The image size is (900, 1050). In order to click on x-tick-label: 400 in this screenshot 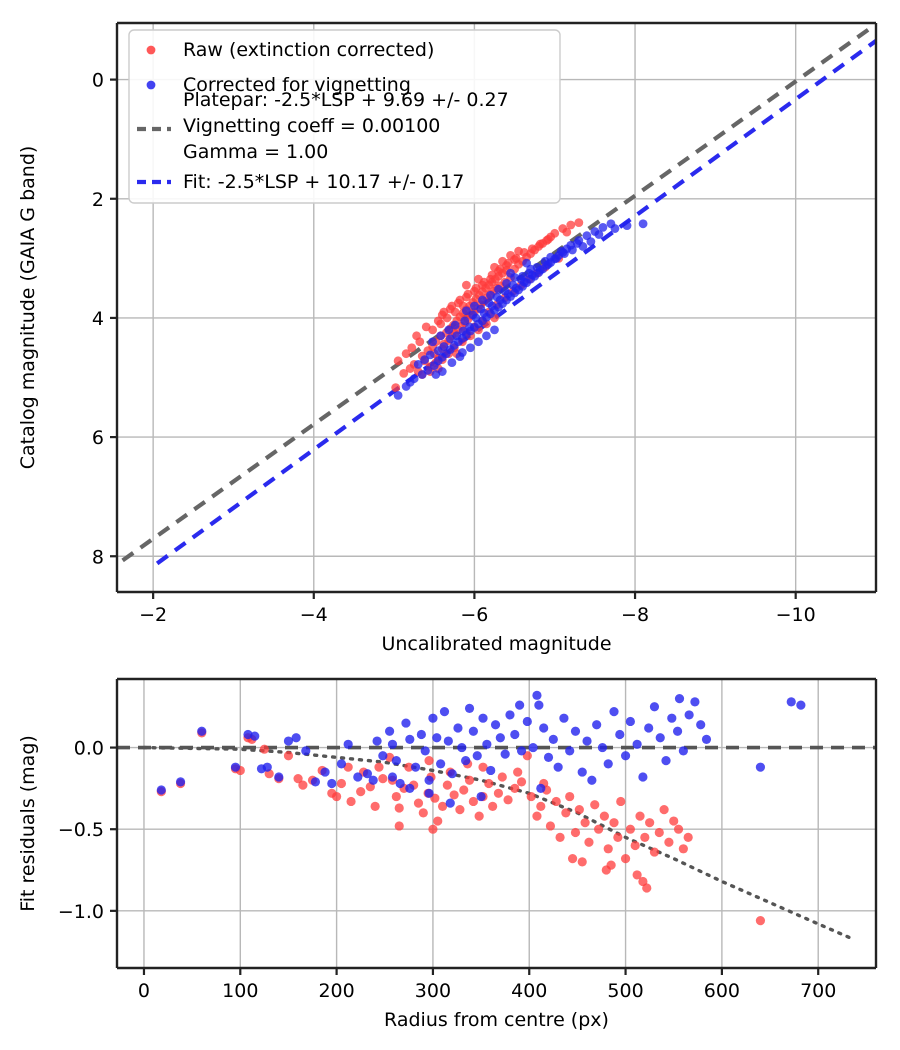, I will do `click(529, 991)`.